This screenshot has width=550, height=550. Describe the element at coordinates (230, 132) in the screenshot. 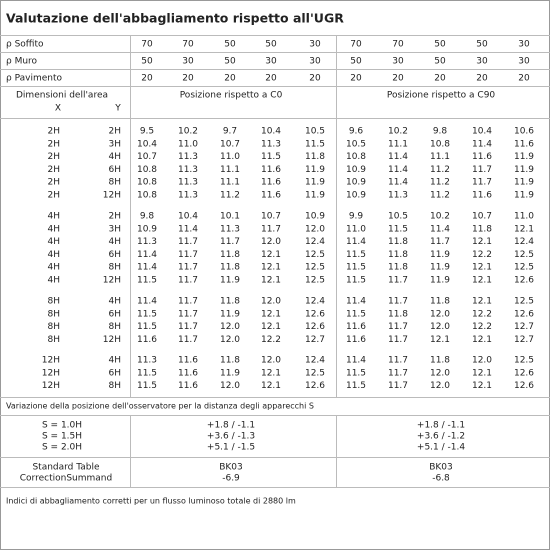

I see `ugr-value: 9.7` at that location.